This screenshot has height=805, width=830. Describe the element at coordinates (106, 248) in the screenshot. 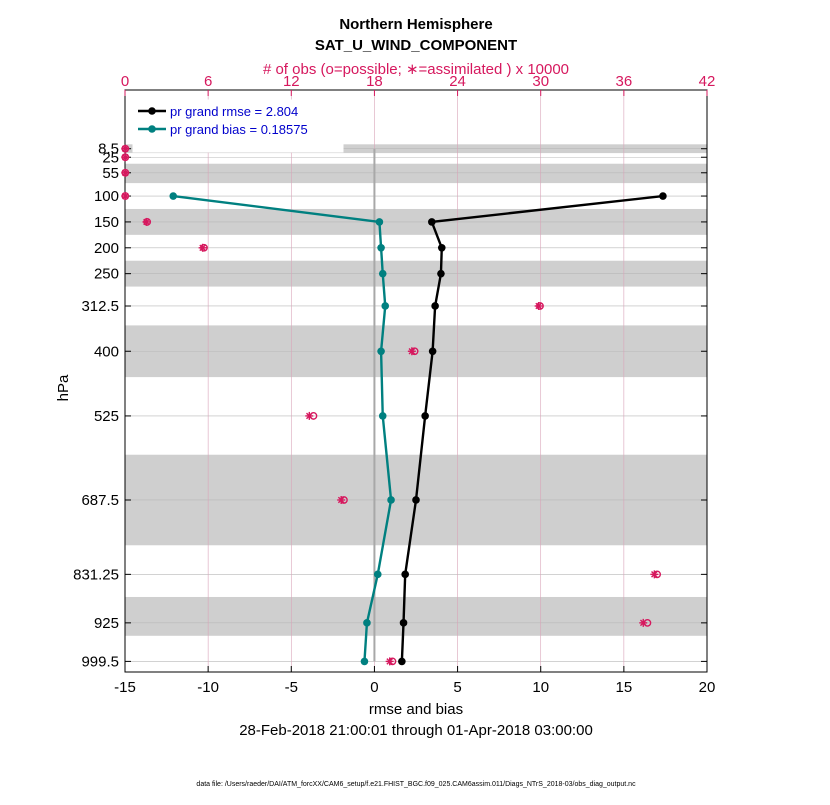

I see `y-tick-label: 200` at that location.